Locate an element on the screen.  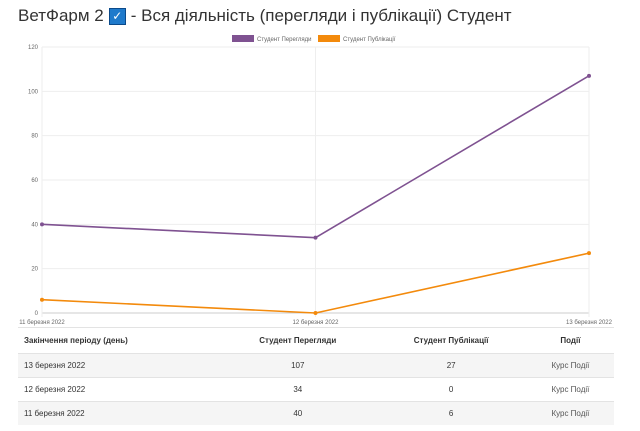
x-tick-label: 11 березня 2022 is located at coordinates (42, 323).